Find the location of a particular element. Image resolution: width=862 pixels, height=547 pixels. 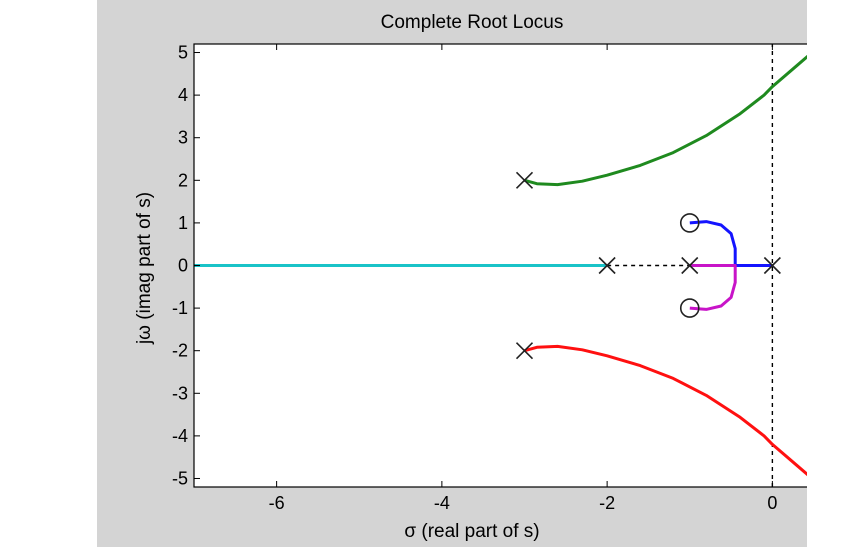

y-tick-label: -3 is located at coordinates (180, 393).